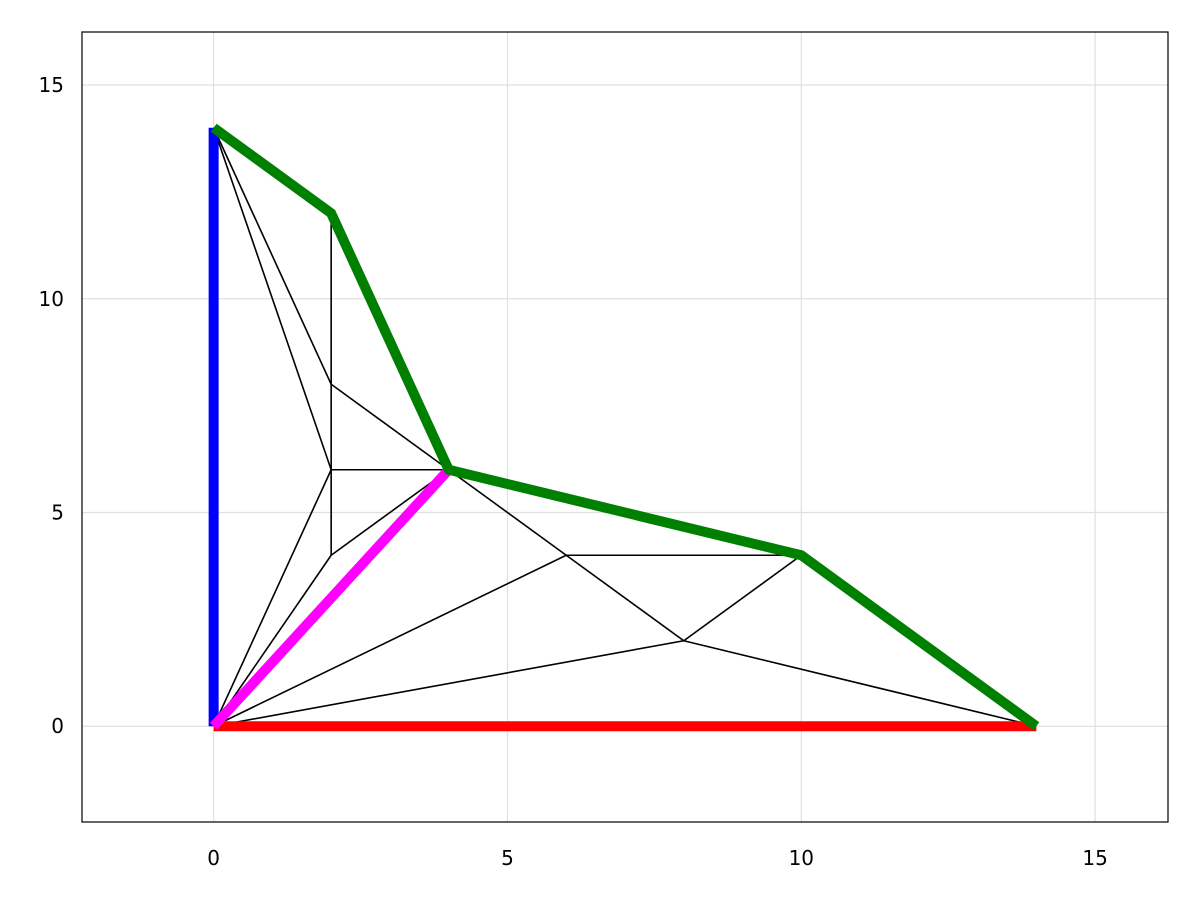 Image resolution: width=1200 pixels, height=904 pixels. I want to click on y-tick-label: 10, so click(51, 299).